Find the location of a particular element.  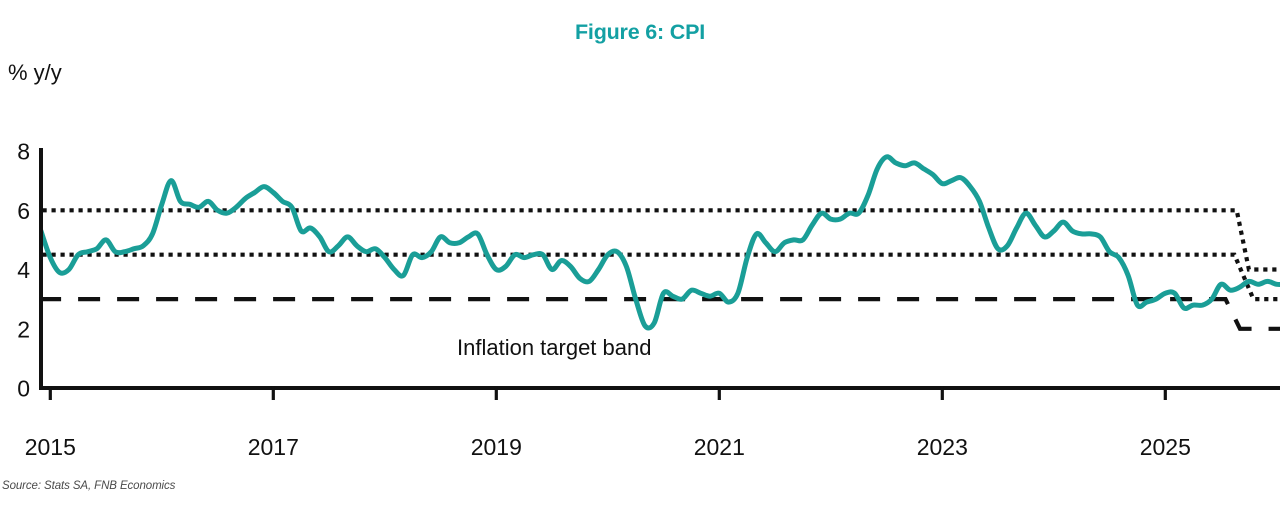

x-tick-label: 2017 is located at coordinates (273, 447).